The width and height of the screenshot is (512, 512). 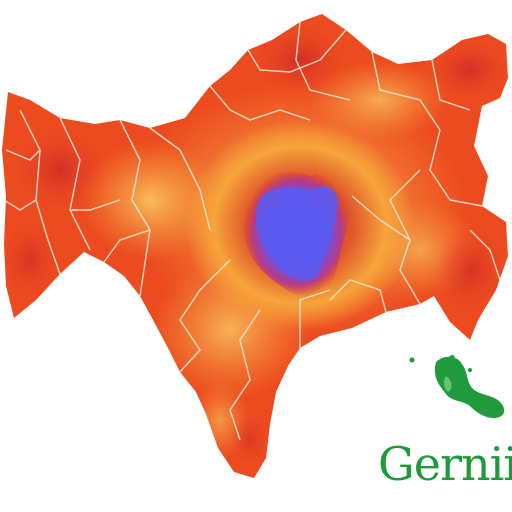 What do you see at coordinates (445, 464) in the screenshot?
I see `map-label: Gernii` at bounding box center [445, 464].